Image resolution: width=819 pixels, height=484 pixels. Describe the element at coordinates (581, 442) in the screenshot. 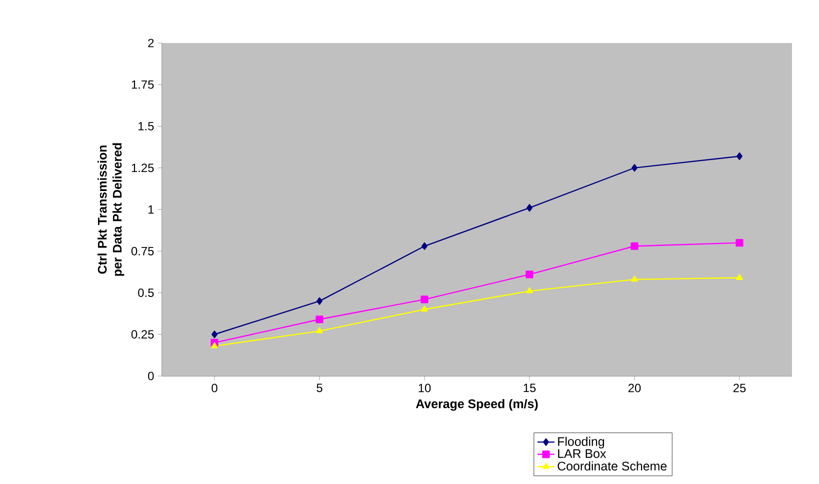

I see `legend-label: Flooding` at that location.